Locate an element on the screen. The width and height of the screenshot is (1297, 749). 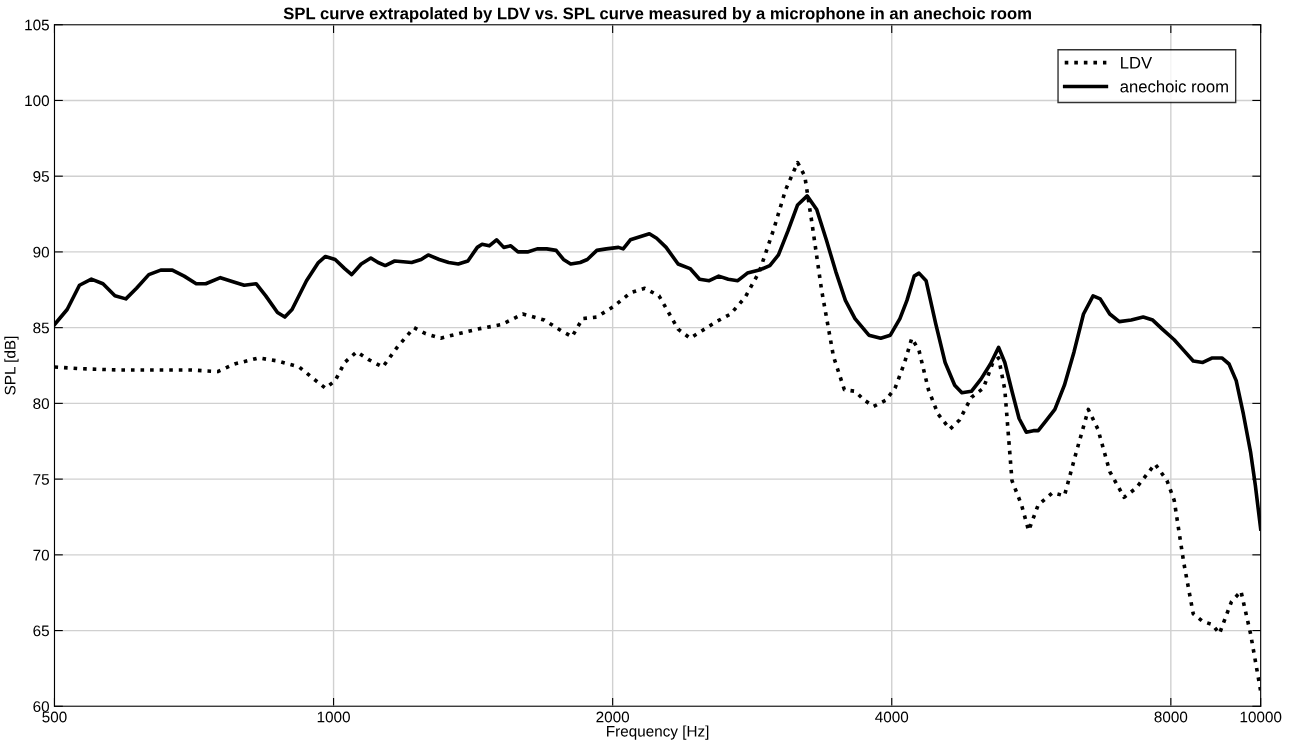
x-tick-label: 2000 is located at coordinates (613, 717).